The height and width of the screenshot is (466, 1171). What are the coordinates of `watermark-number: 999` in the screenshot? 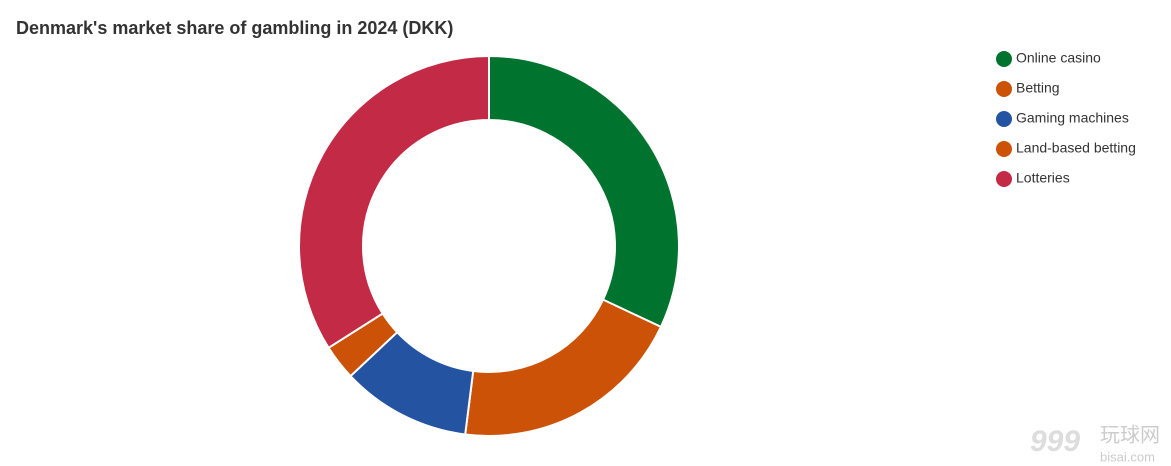 It's located at (1055, 441).